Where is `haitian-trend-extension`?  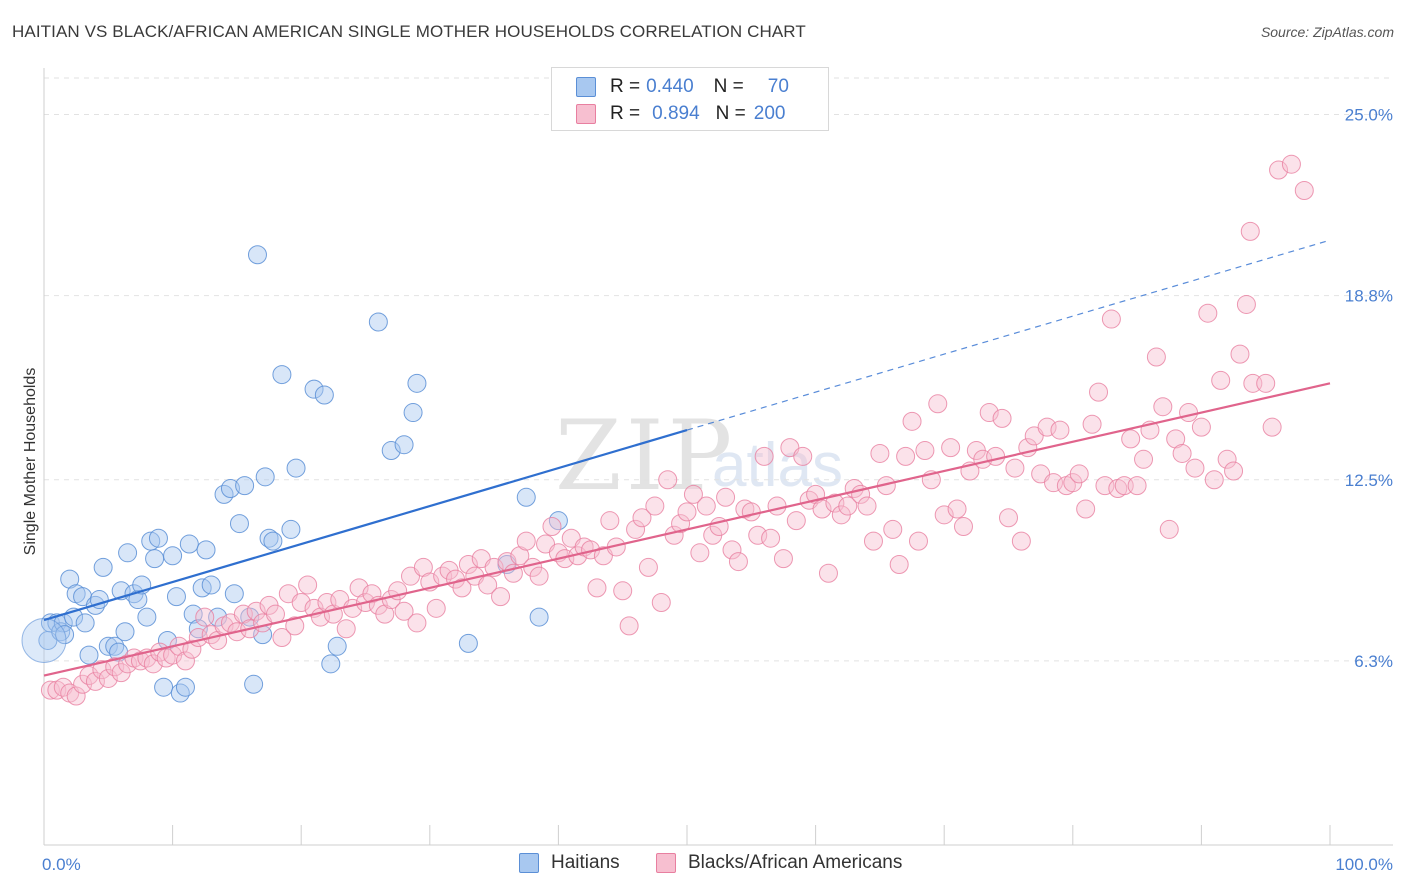 haitian-trend-extension is located at coordinates (1008, 335).